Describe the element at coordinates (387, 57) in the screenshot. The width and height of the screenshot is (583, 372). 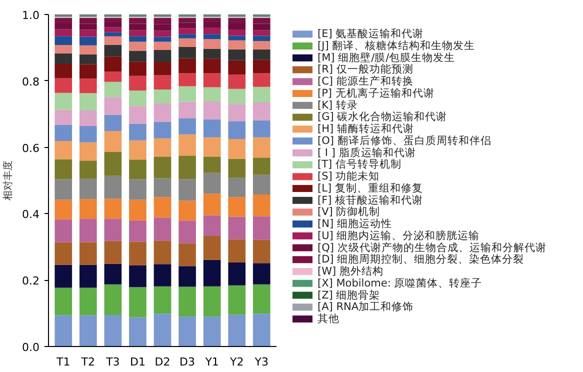
I see `legend-label: [M] 细胞壁/膜/包膜生物发生` at that location.